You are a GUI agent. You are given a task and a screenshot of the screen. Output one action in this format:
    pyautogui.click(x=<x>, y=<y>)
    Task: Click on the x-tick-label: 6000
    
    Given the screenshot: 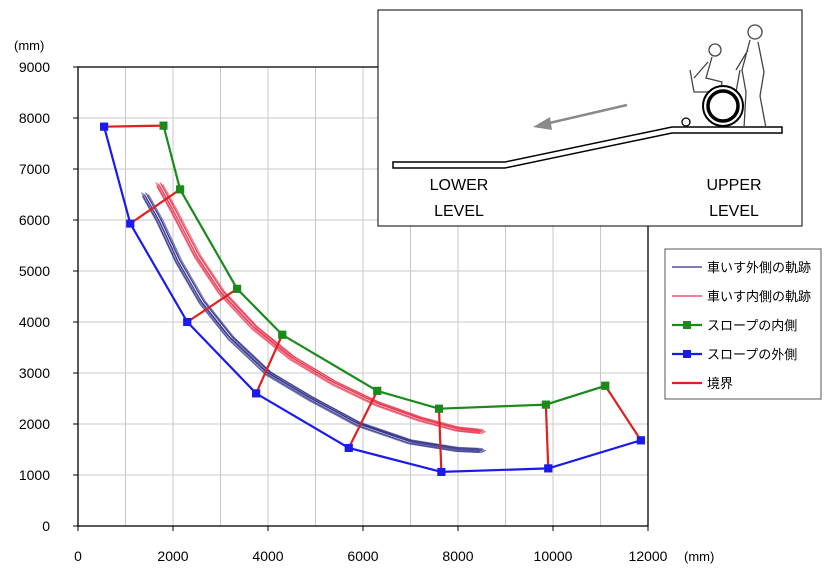 What is the action you would take?
    pyautogui.click(x=362, y=556)
    